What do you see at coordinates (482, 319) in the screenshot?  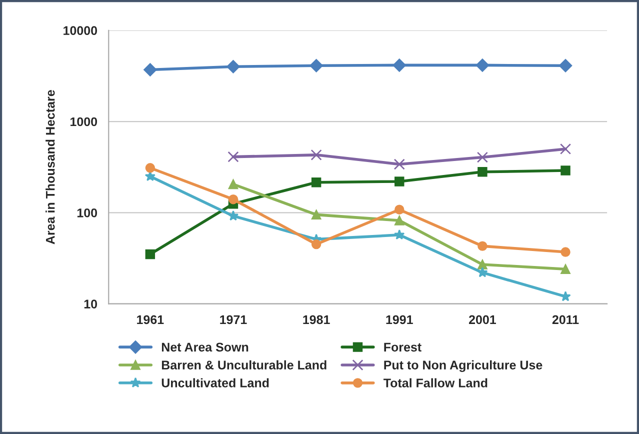 I see `x-tick-label: 2001` at bounding box center [482, 319].